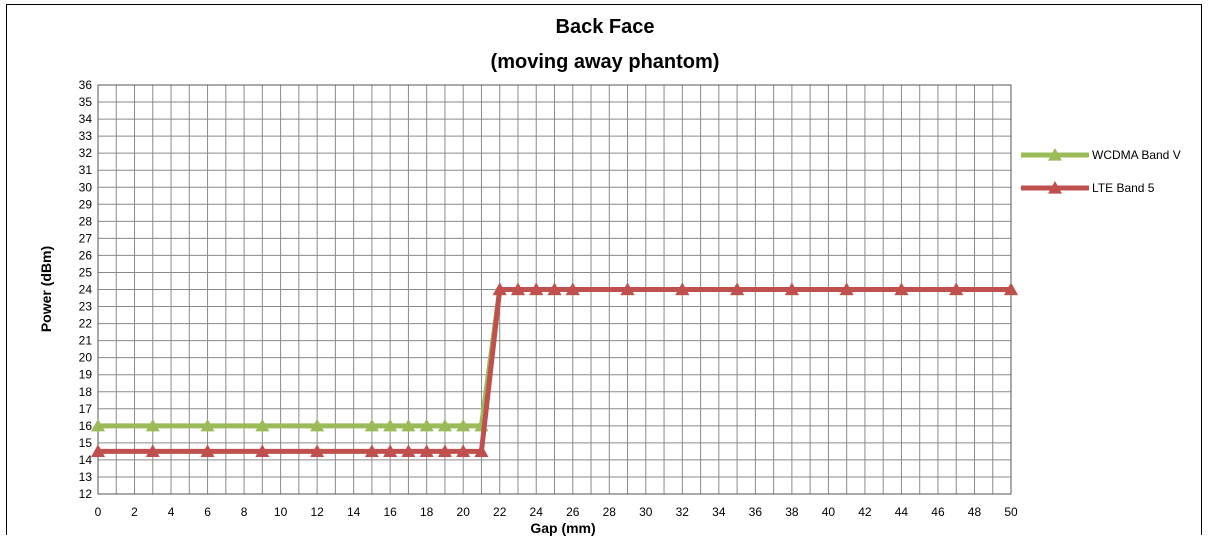 This screenshot has height=537, width=1208. I want to click on x-tick-label: 32, so click(683, 512).